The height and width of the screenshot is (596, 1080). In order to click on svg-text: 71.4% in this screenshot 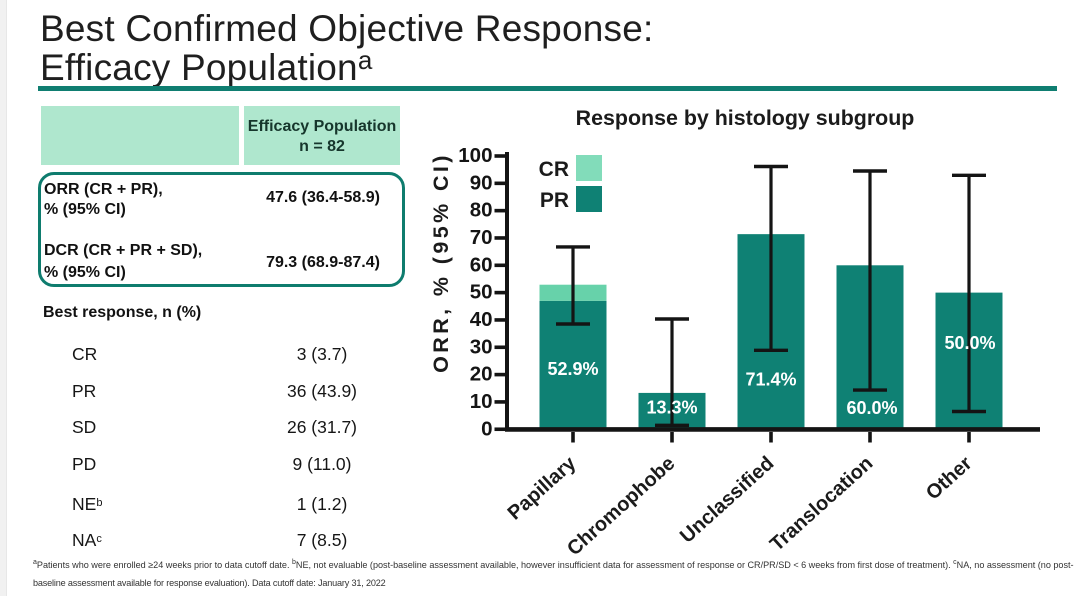, I will do `click(770, 379)`.